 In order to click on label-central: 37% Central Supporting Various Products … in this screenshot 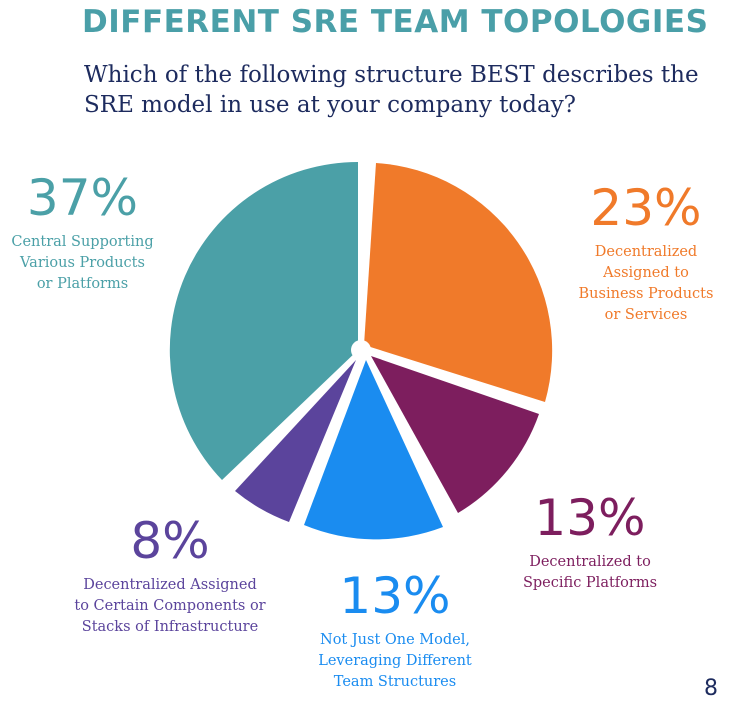, I will do `click(82, 232)`.